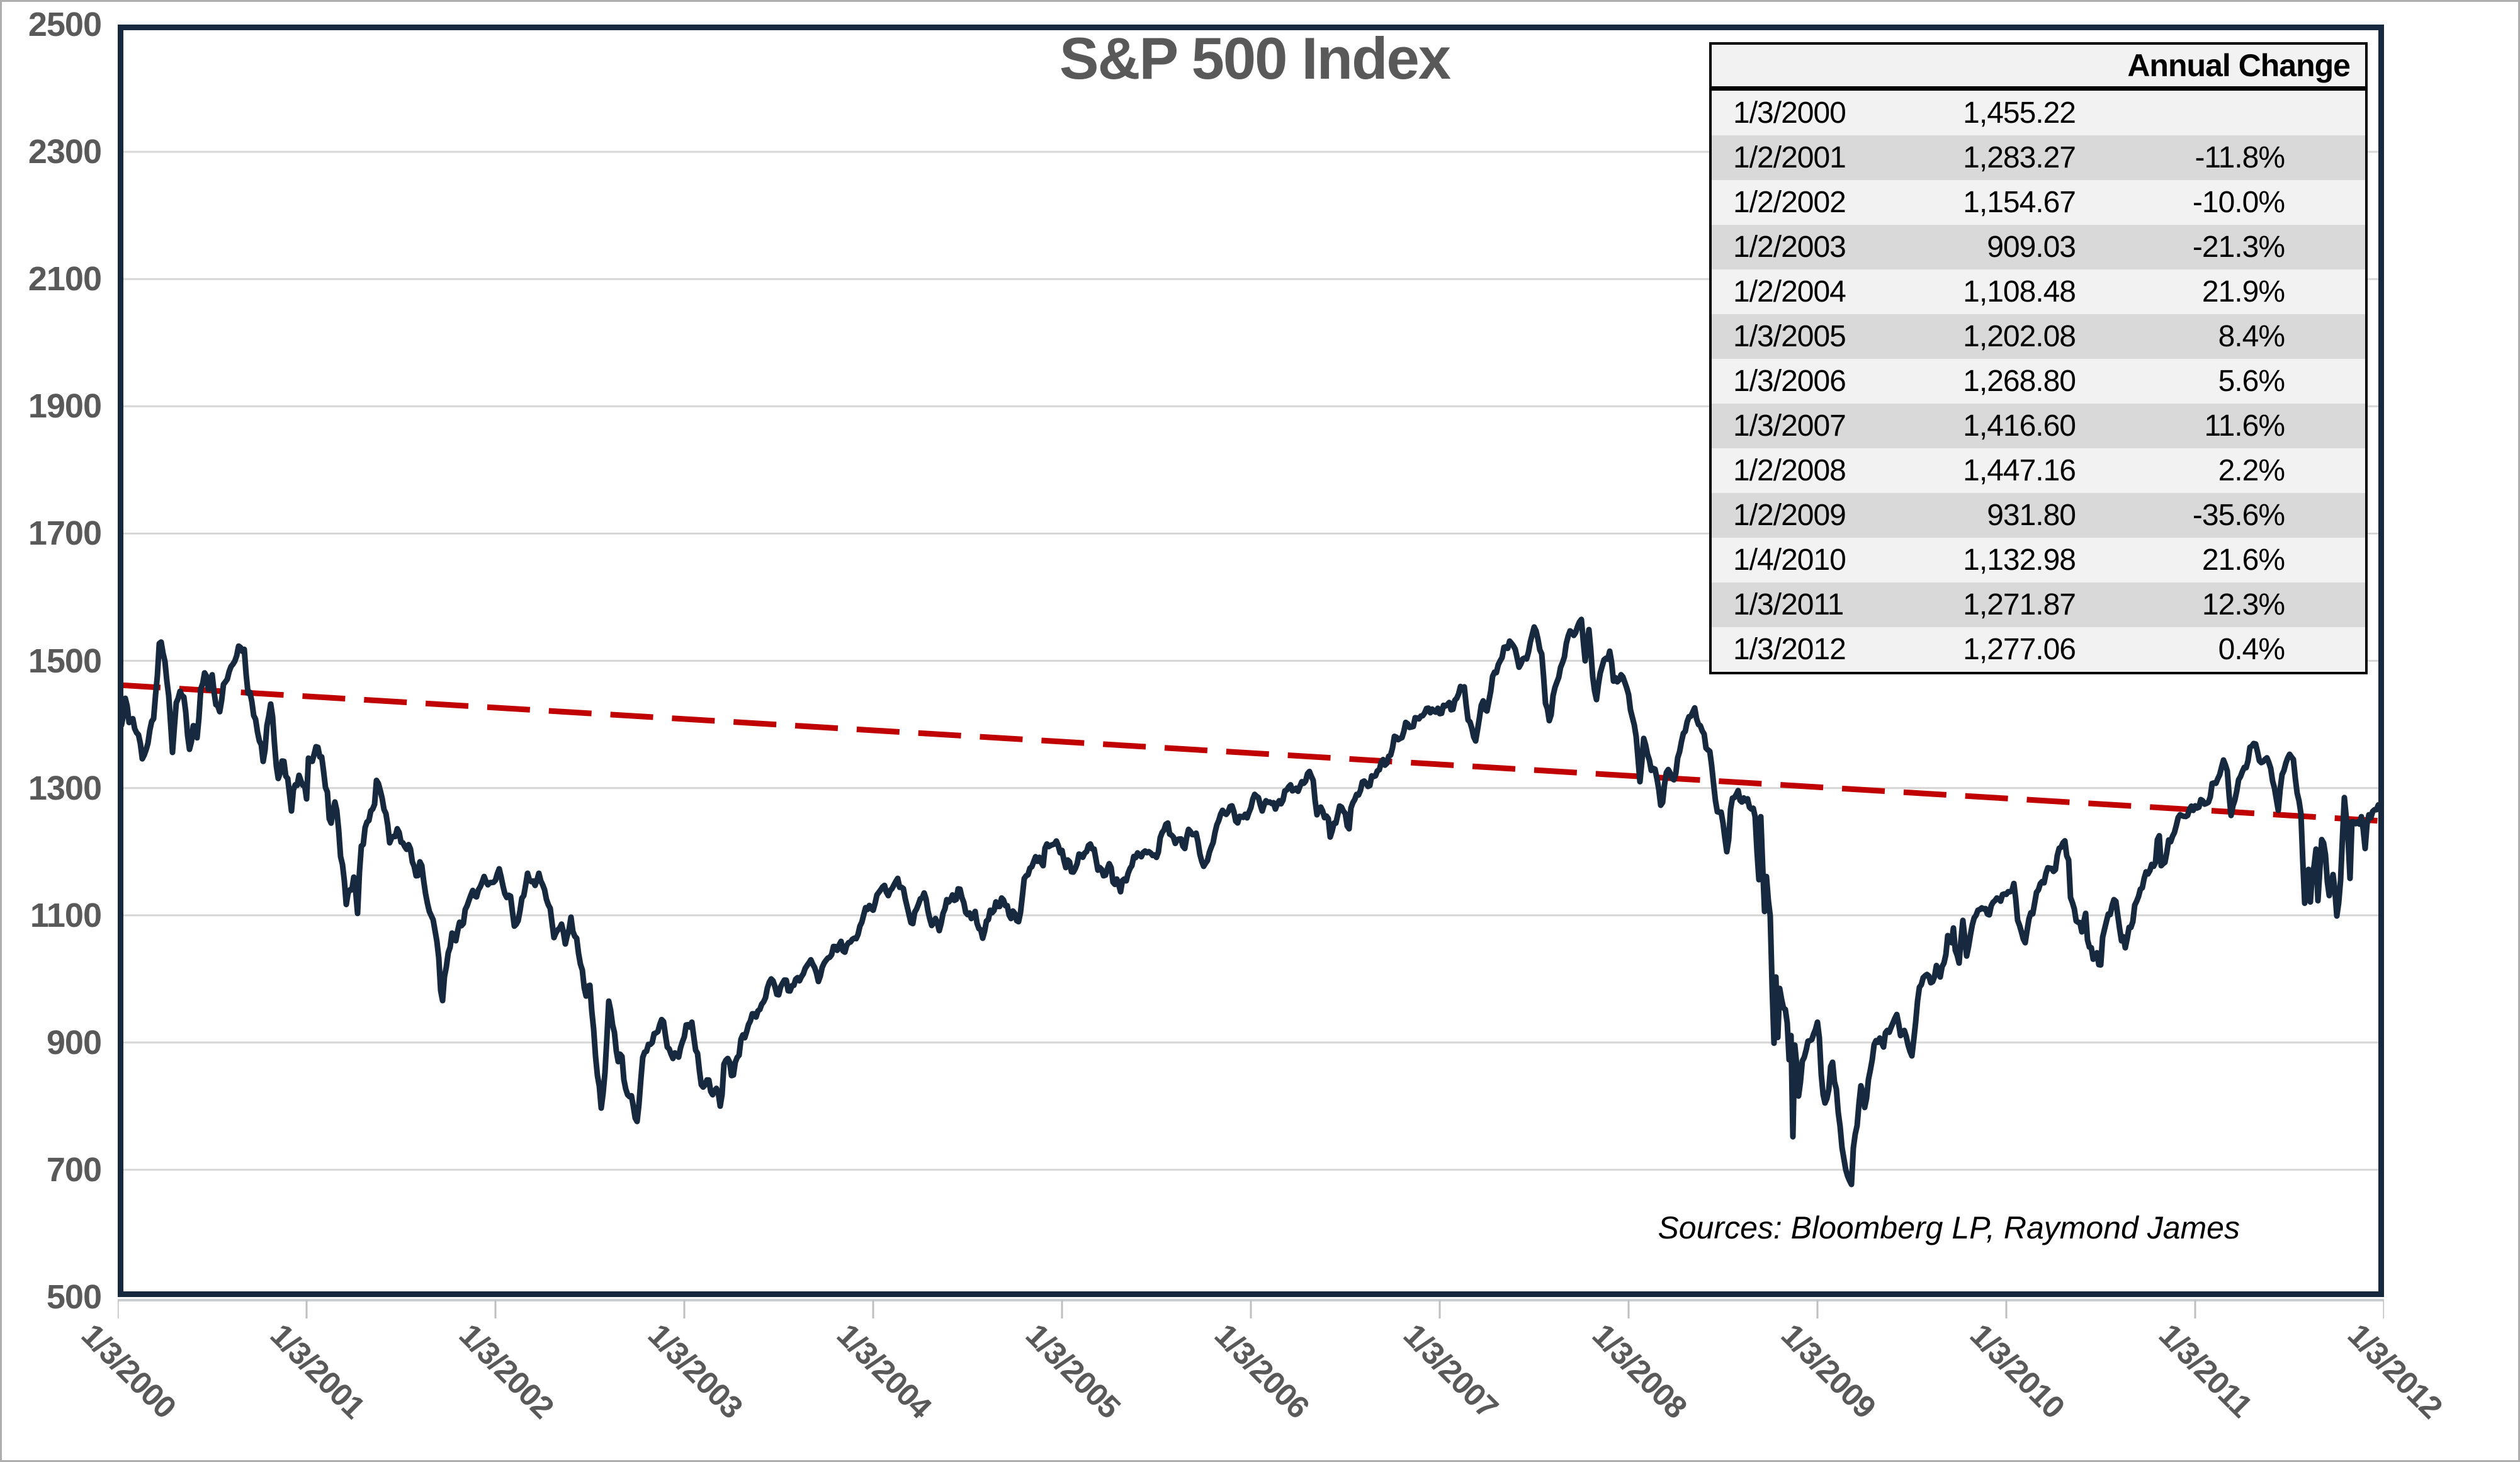  Describe the element at coordinates (1949, 1227) in the screenshot. I see `sources-note: Sources: Bloomberg LP, Raymond James` at that location.